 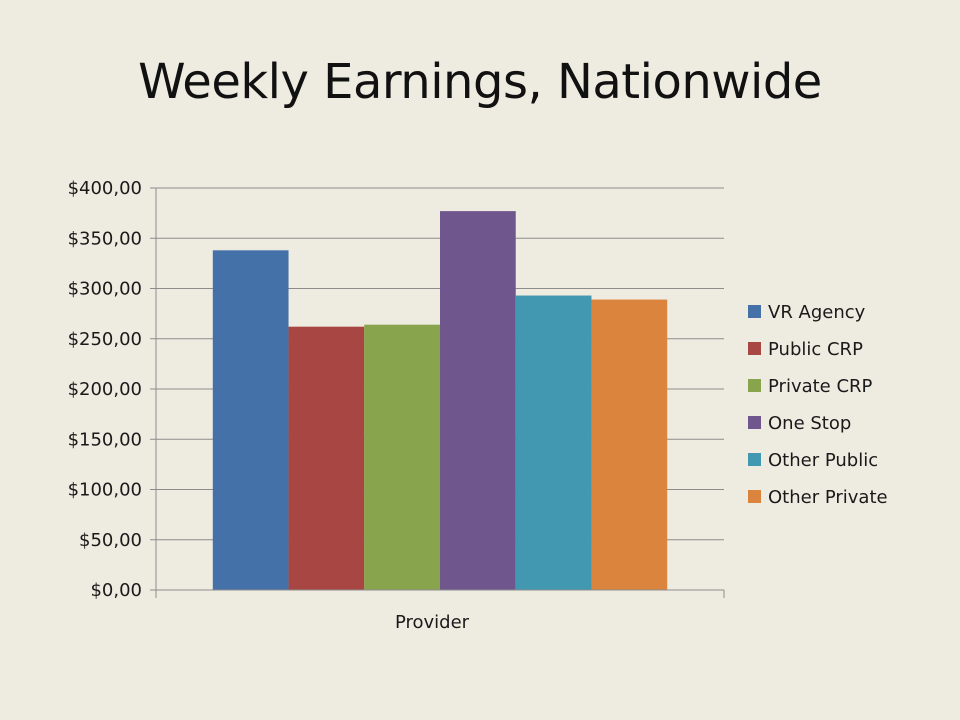 I want to click on y-tick-label: $200,00, so click(x=105, y=389).